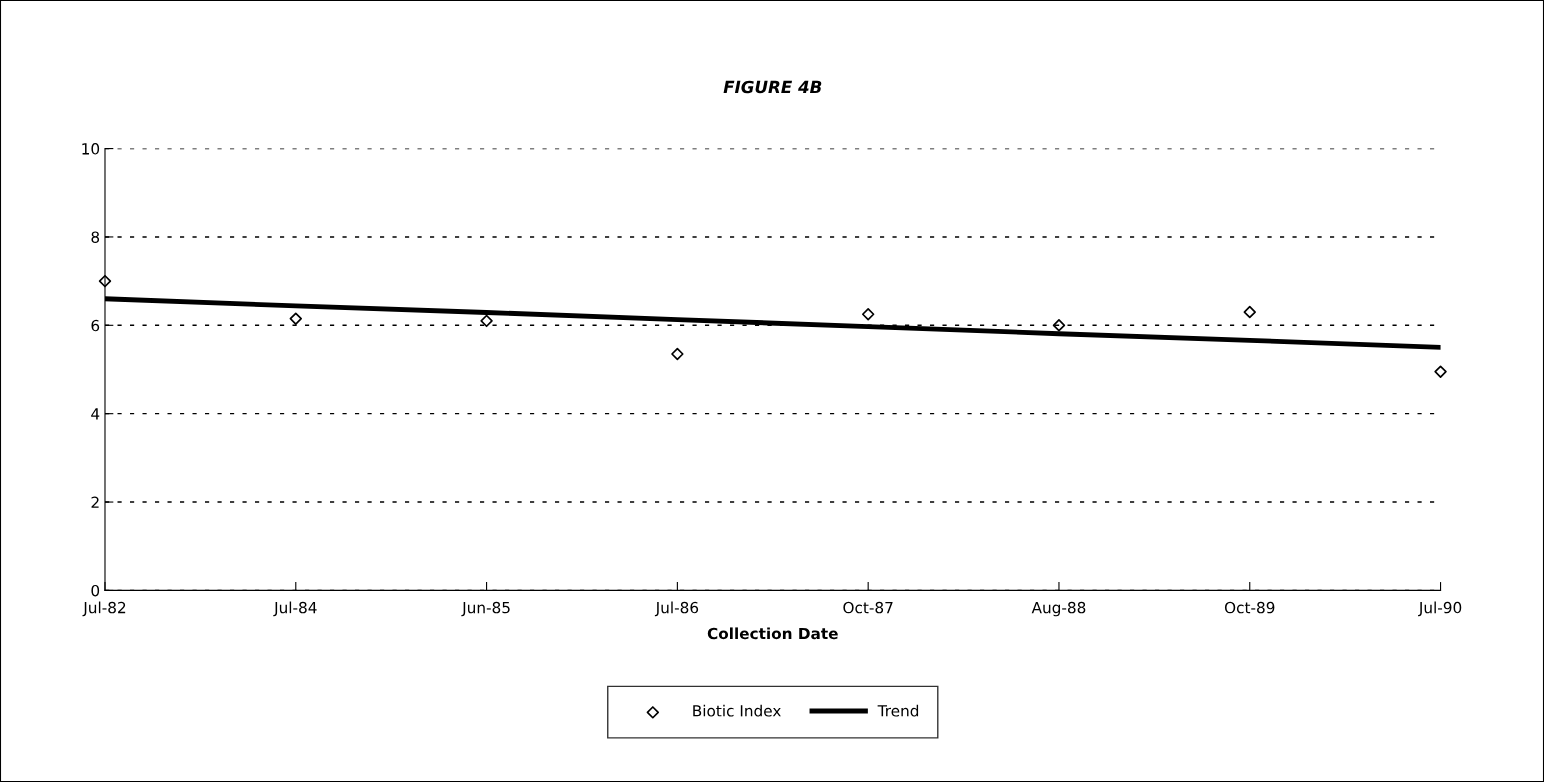  I want to click on chart-title: FIGURE 4B, so click(772, 87).